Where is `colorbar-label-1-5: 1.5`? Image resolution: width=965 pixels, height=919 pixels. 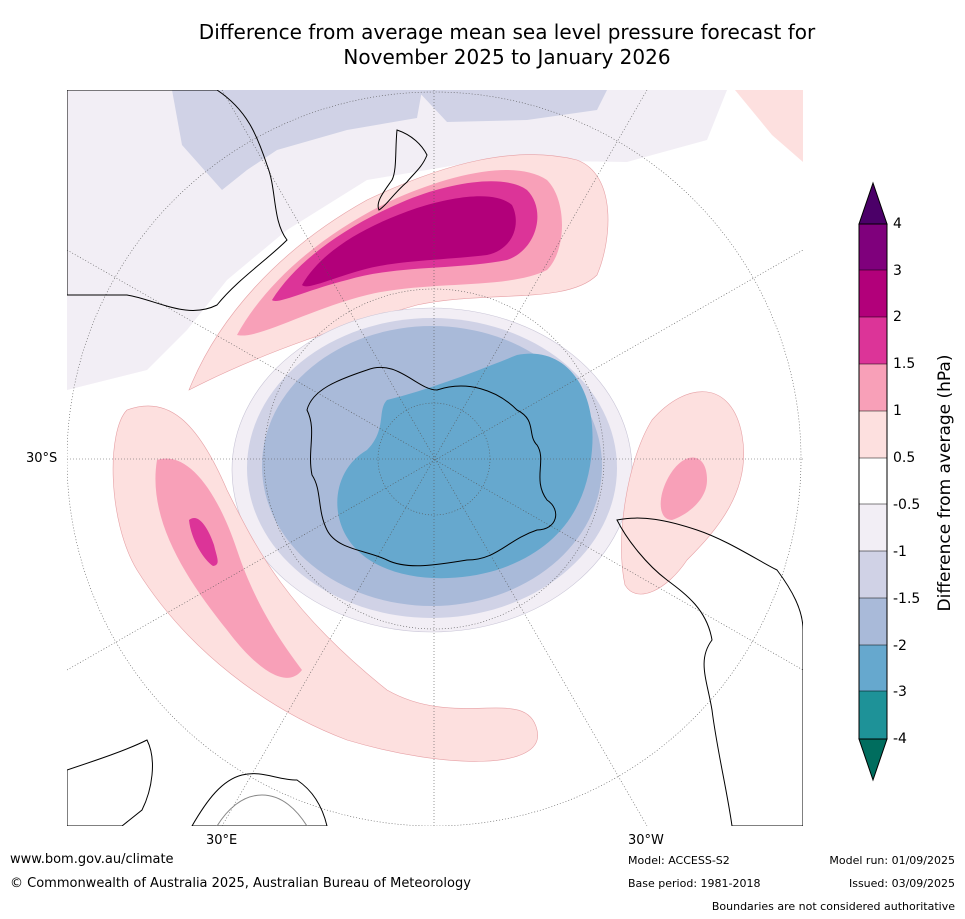
colorbar-label-1-5: 1.5 is located at coordinates (904, 364).